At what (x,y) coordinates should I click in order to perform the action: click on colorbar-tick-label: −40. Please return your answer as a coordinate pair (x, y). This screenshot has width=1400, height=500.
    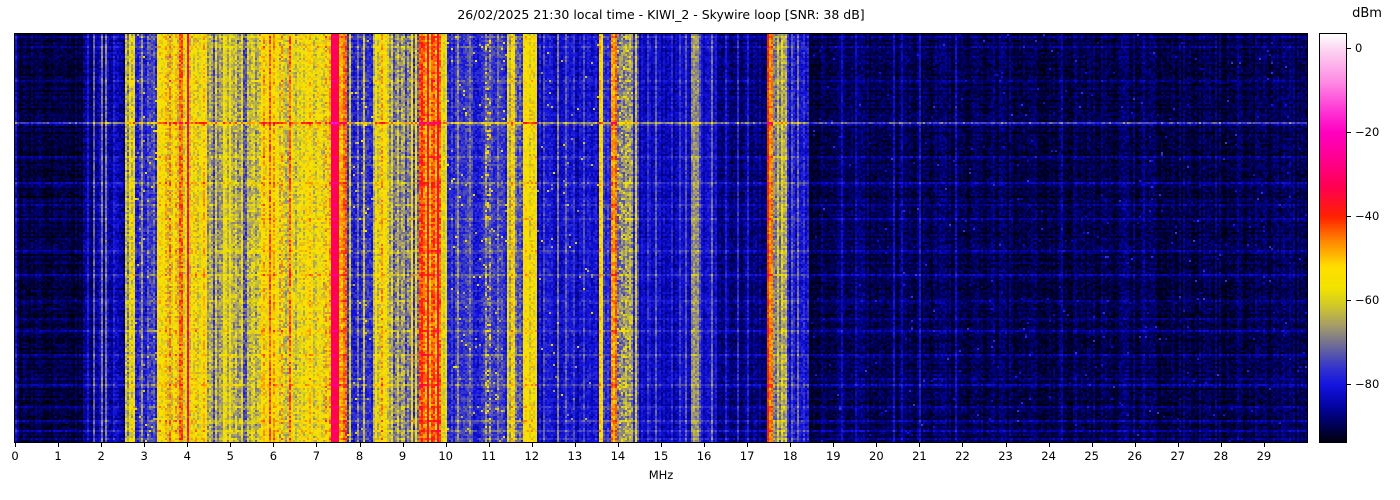
    Looking at the image, I should click on (1367, 216).